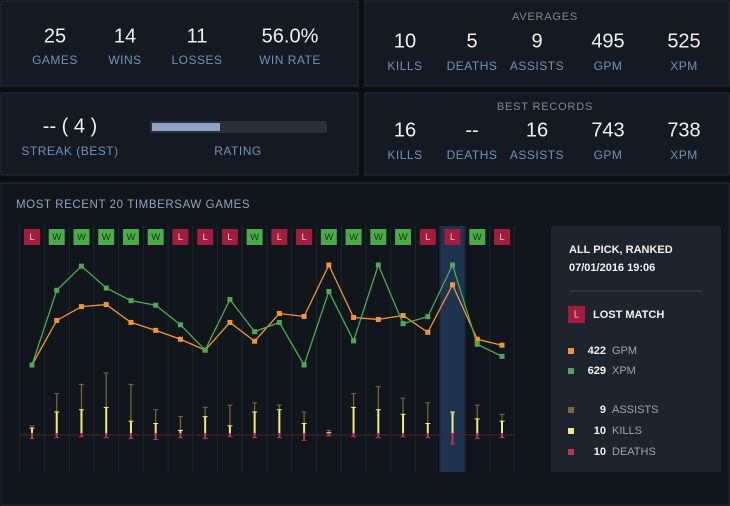 The height and width of the screenshot is (506, 730). Describe the element at coordinates (197, 36) in the screenshot. I see `stat-value: 11` at that location.